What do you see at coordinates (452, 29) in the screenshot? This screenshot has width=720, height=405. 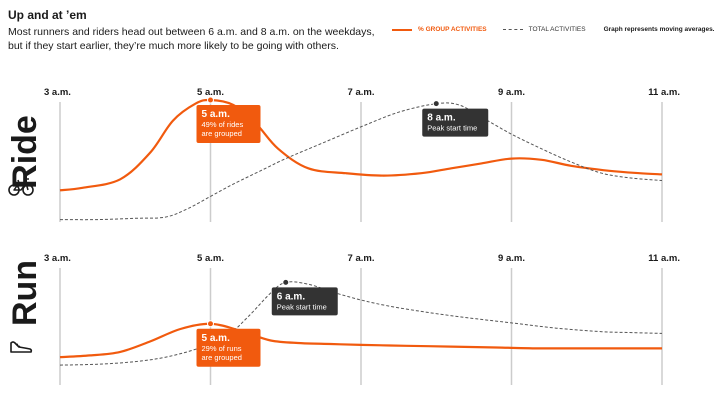 I see `legend-label-group: % GROUP ACTIVITIES` at bounding box center [452, 29].